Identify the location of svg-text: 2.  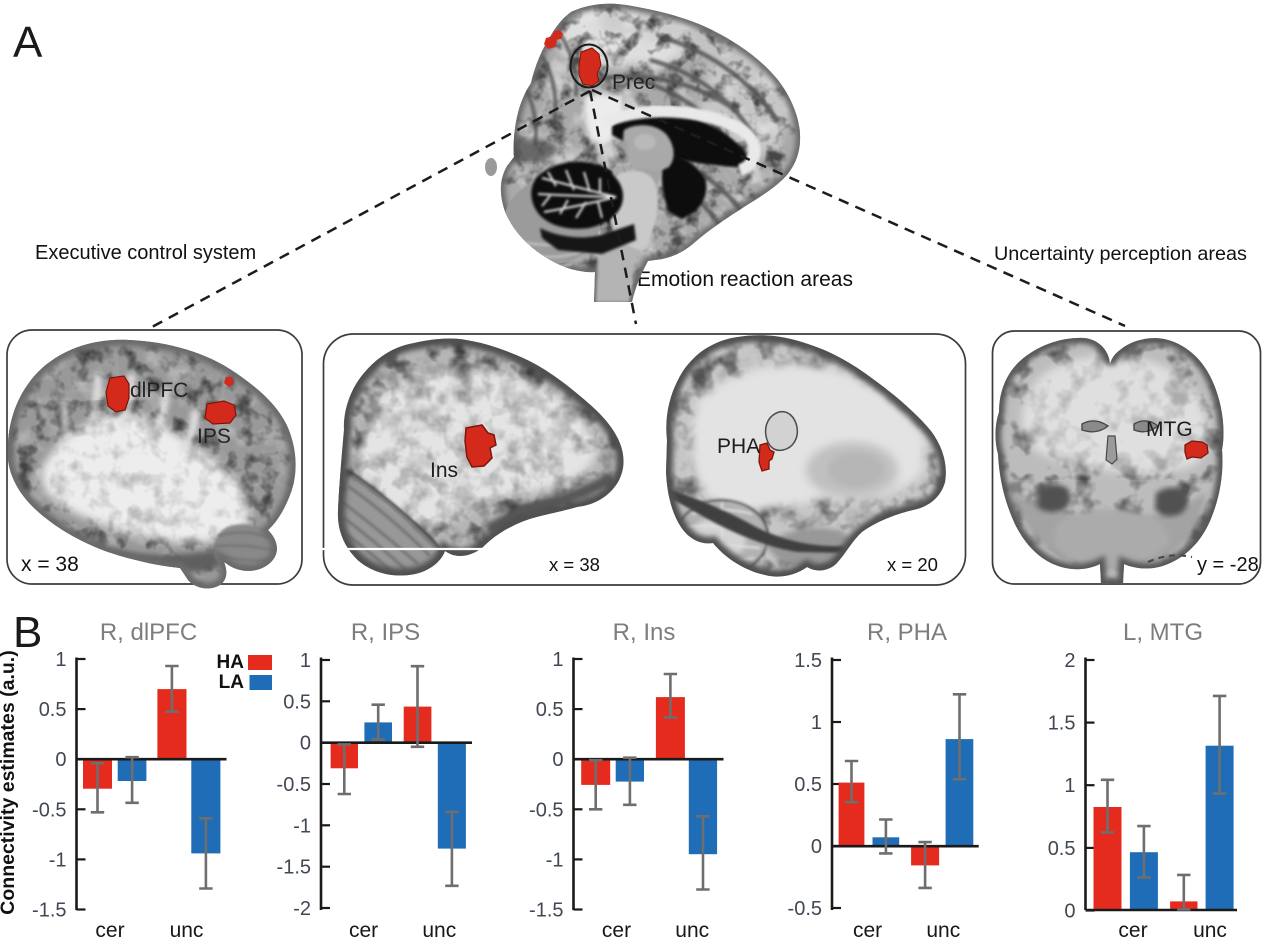
(1069, 661).